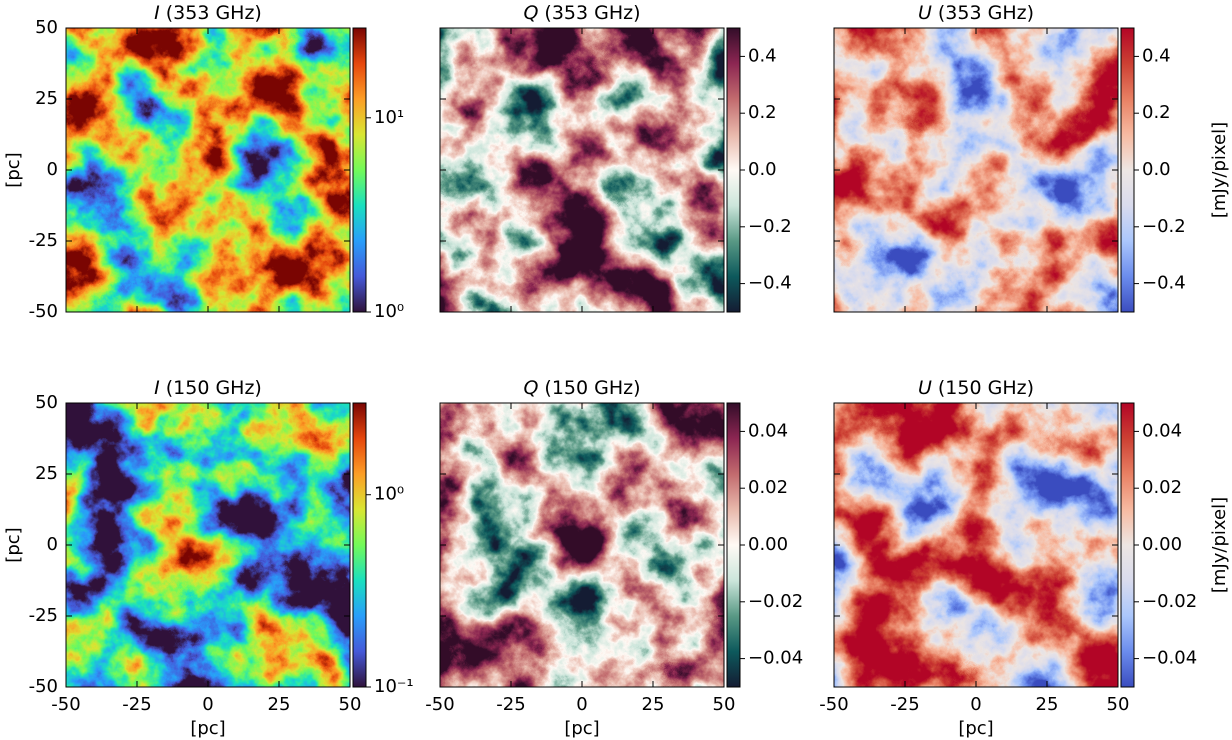  I want to click on panel-title: U (150 GHz), so click(976, 388).